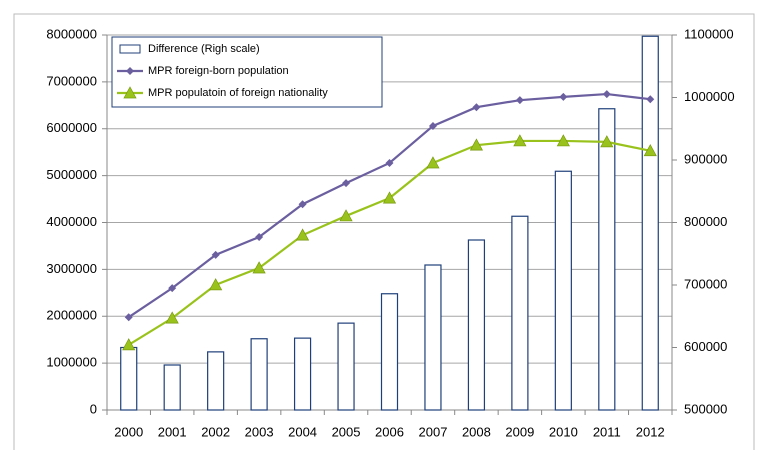 The width and height of the screenshot is (758, 450). I want to click on y2-tick-label: 600000, so click(705, 346).